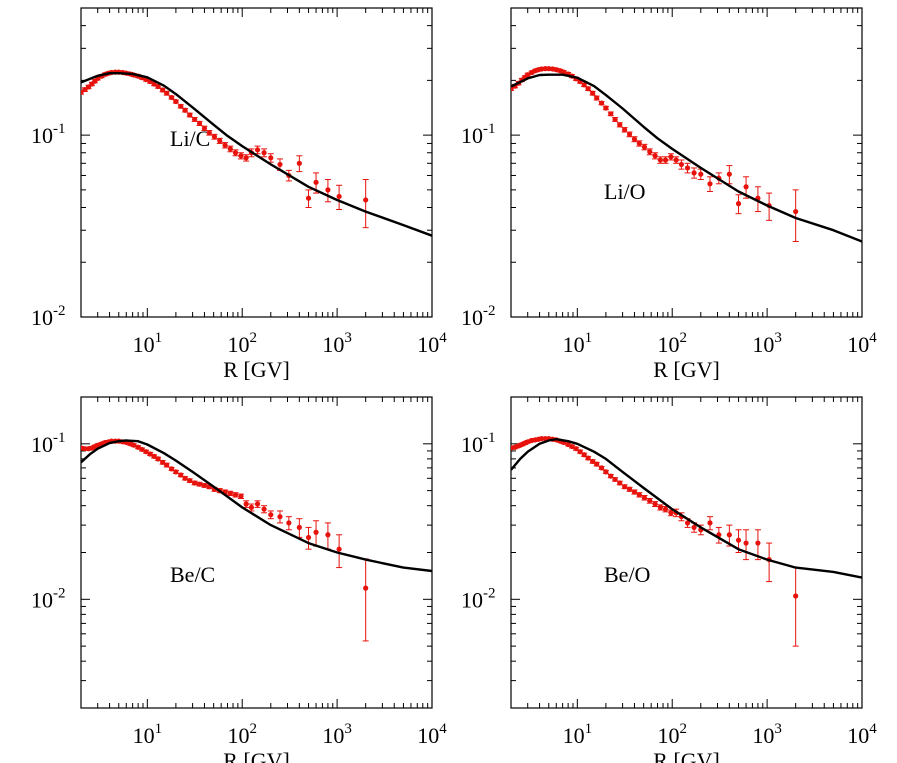 The height and width of the screenshot is (763, 897). Describe the element at coordinates (48, 598) in the screenshot. I see `y-tick-label: 10⁻²` at that location.